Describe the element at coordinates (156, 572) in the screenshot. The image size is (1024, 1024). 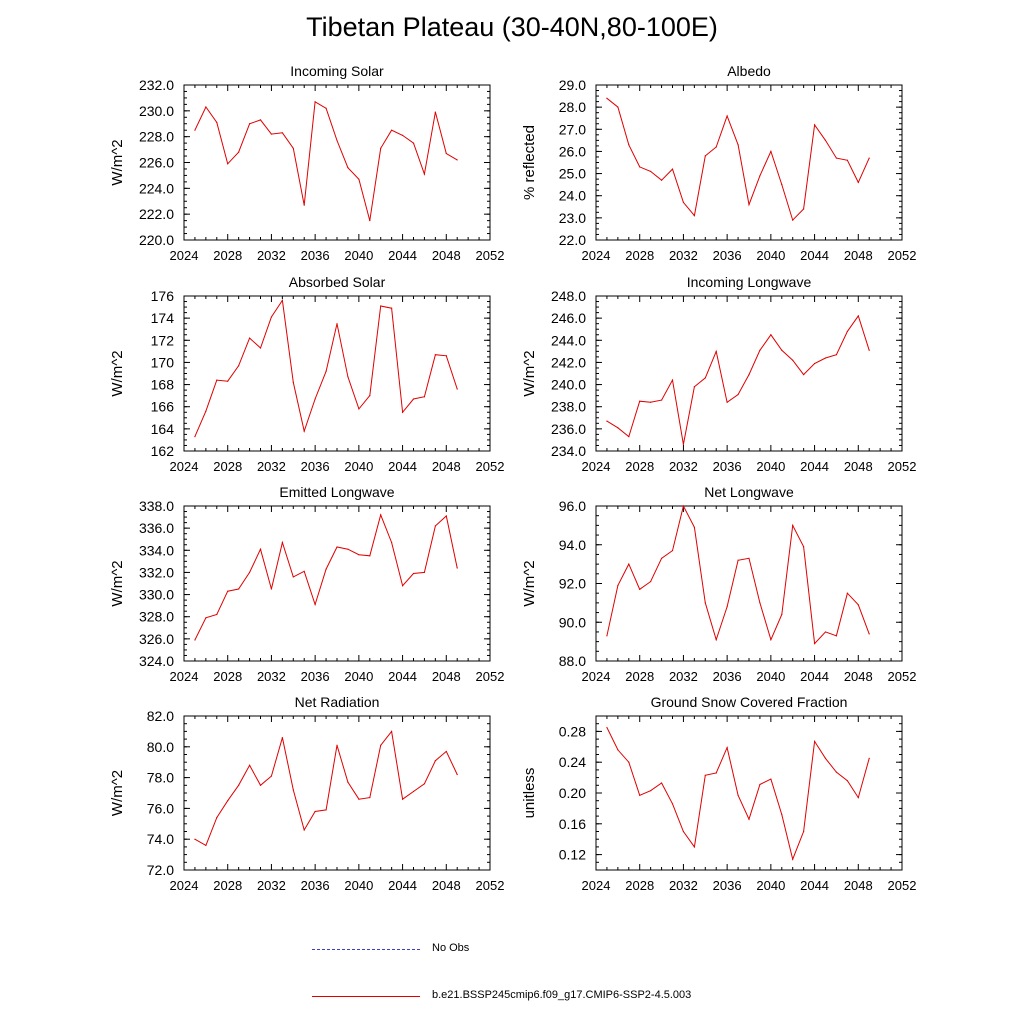
I see `y-tick-label: 332.0` at that location.